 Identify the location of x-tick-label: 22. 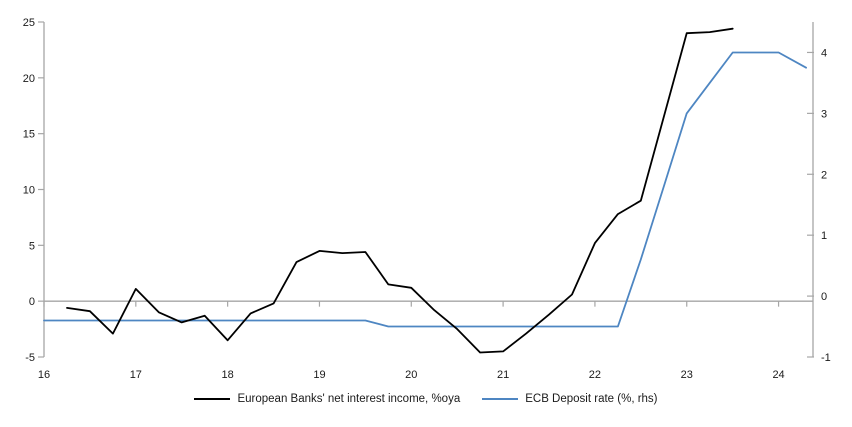
(595, 375).